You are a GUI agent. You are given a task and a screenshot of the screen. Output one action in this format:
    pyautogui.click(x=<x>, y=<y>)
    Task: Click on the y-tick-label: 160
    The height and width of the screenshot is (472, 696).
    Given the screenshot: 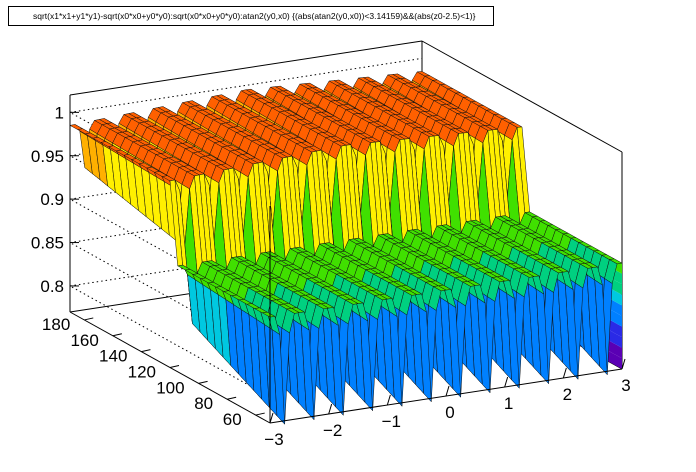 What is the action you would take?
    pyautogui.click(x=84, y=340)
    